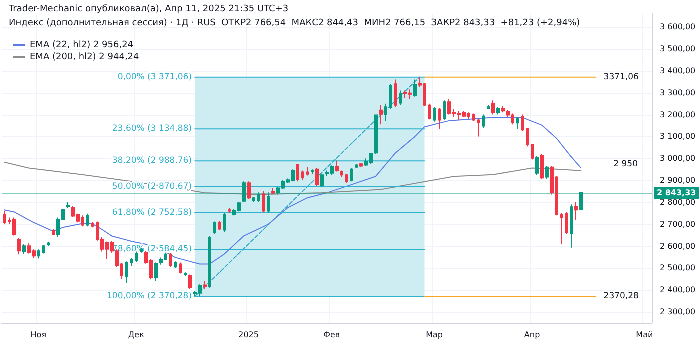  Describe the element at coordinates (434, 335) in the screenshot. I see `x-tick-label: Мар` at that location.